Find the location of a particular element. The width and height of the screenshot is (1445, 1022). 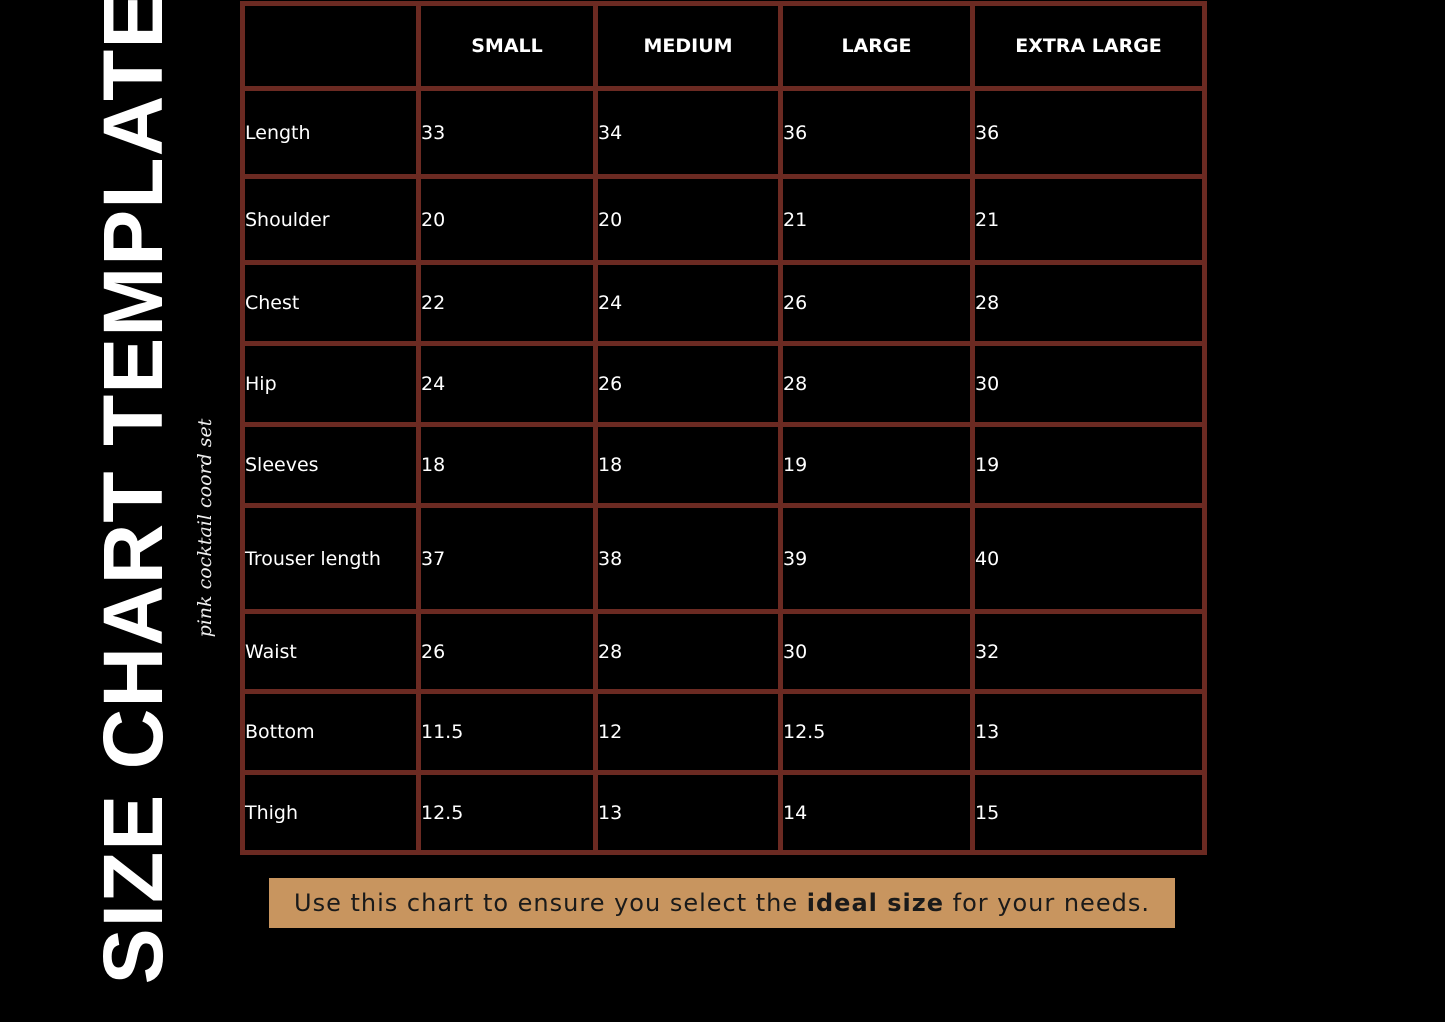

row-label: Trouser length is located at coordinates (330, 558).